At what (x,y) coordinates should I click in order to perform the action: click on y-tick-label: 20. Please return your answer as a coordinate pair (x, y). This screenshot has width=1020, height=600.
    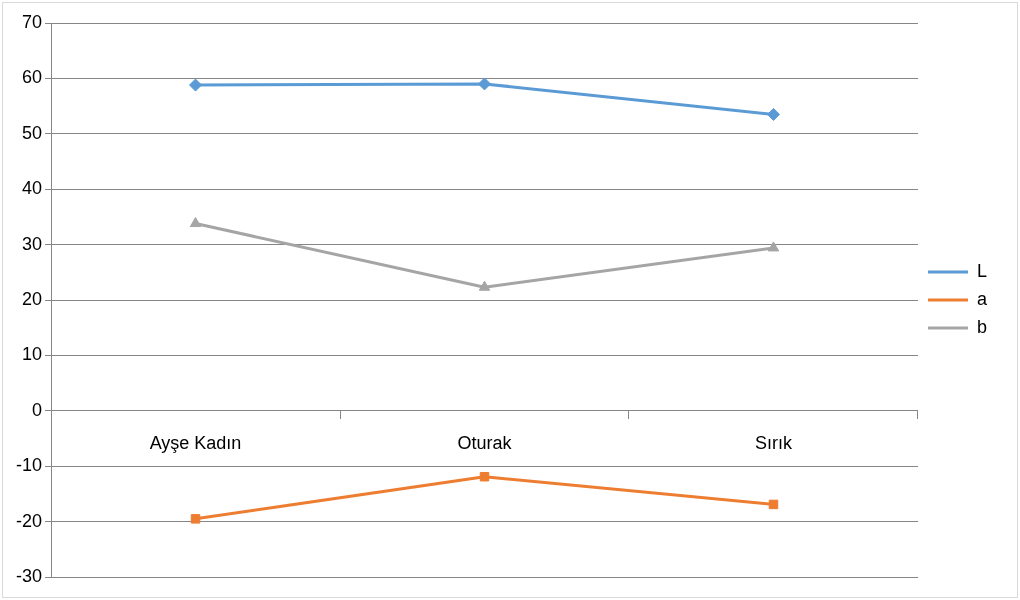
    Looking at the image, I should click on (32, 298).